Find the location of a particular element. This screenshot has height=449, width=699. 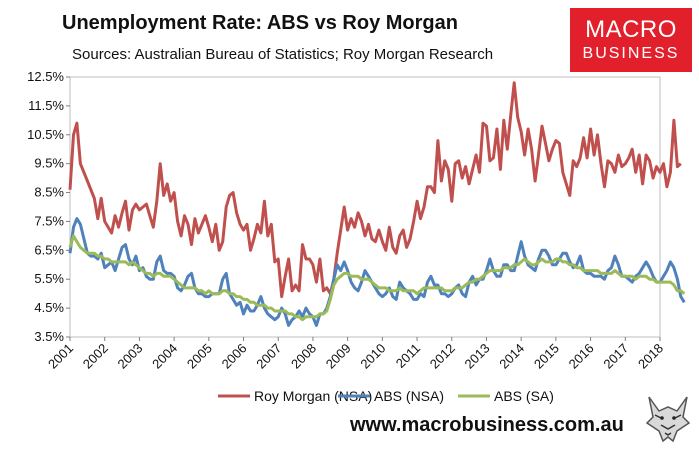

x-tick-label: 2015 is located at coordinates (546, 356).